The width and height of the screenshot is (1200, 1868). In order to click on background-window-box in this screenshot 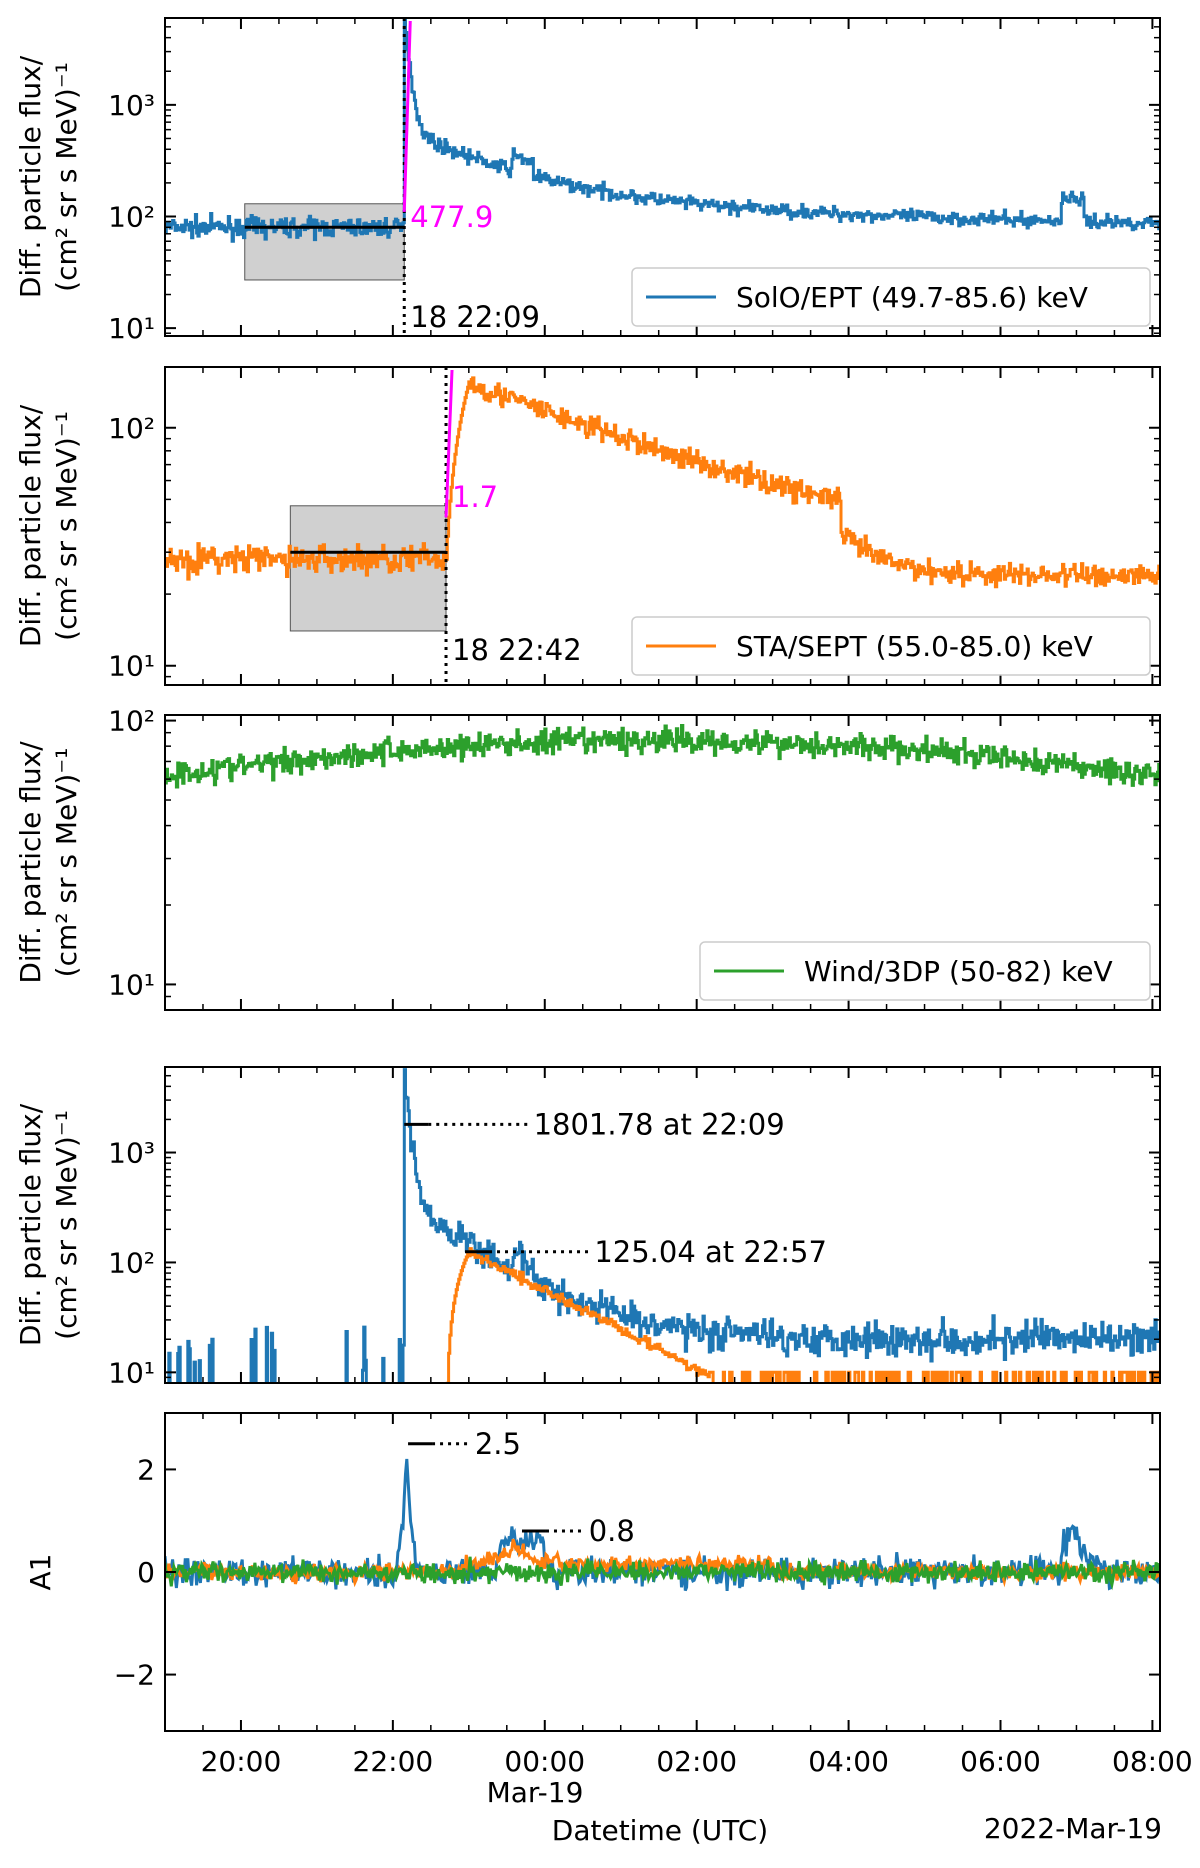, I will do `click(324, 242)`.